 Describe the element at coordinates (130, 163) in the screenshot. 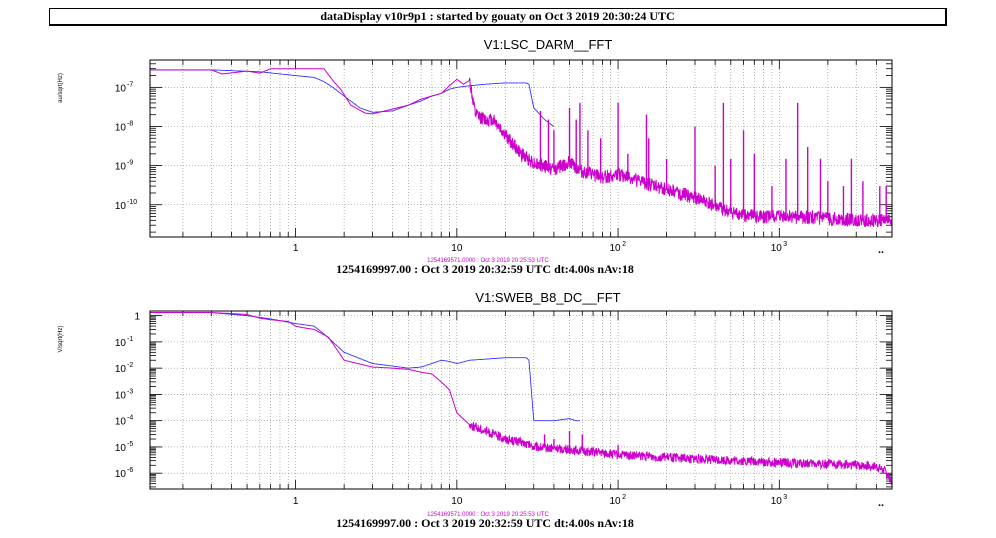

I see `y-tick-exponent: -9` at that location.